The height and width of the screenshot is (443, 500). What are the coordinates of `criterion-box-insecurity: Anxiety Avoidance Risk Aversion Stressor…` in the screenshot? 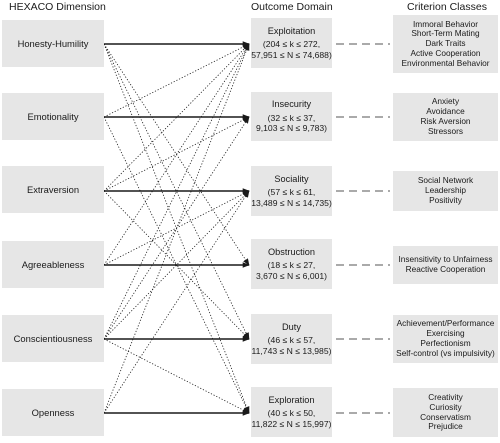 It's located at (445, 117).